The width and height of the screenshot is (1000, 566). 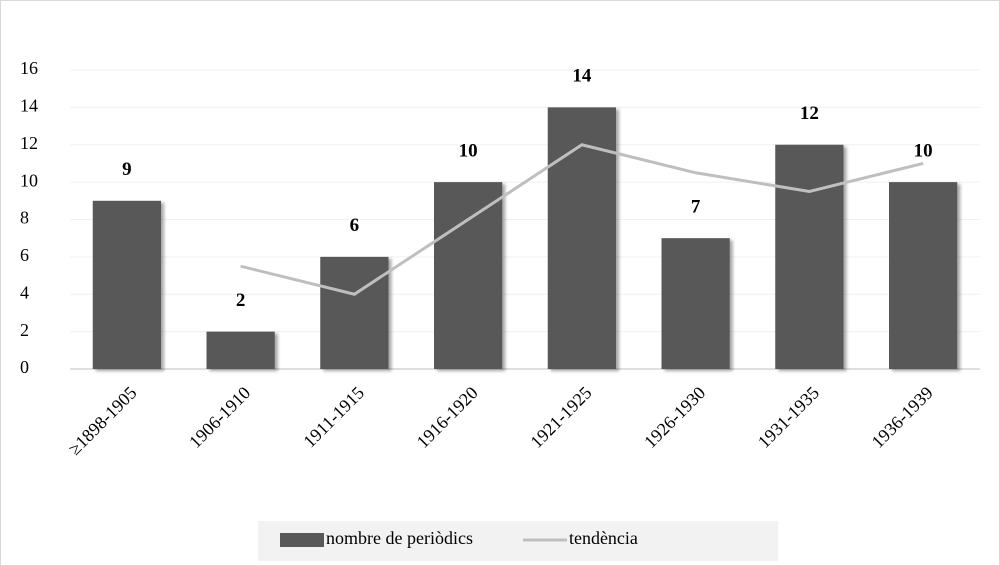 I want to click on y-tick-label: 16, so click(x=29, y=68).